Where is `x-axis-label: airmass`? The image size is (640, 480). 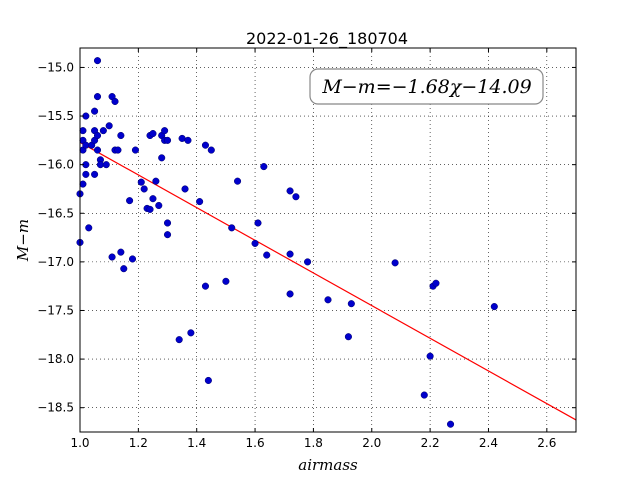
x-axis-label: airmass is located at coordinates (328, 465).